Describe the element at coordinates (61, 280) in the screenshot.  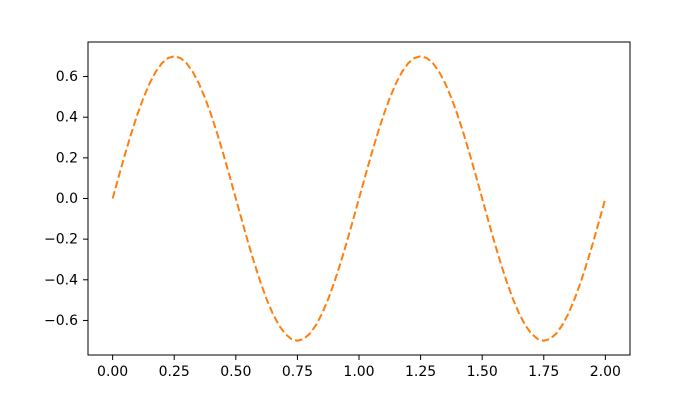
I see `y-tick-label: −0.4` at that location.